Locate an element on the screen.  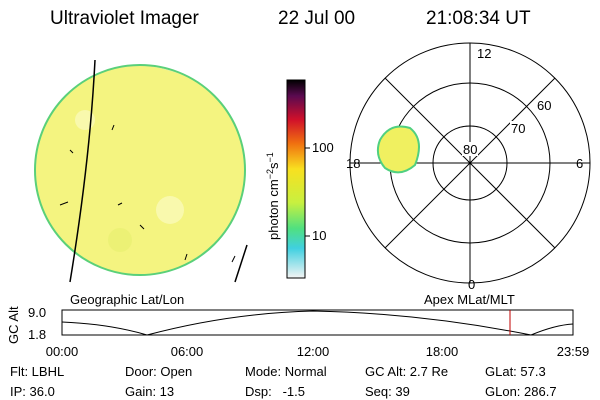
info-field: IP: 36.0 is located at coordinates (32, 391).